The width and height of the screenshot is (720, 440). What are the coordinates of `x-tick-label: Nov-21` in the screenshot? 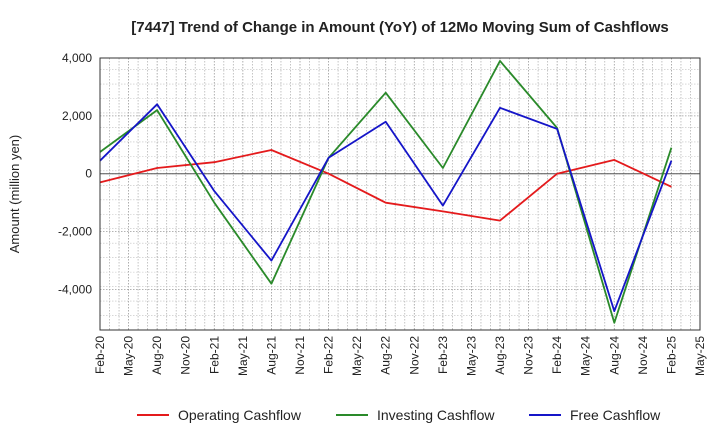 It's located at (300, 355).